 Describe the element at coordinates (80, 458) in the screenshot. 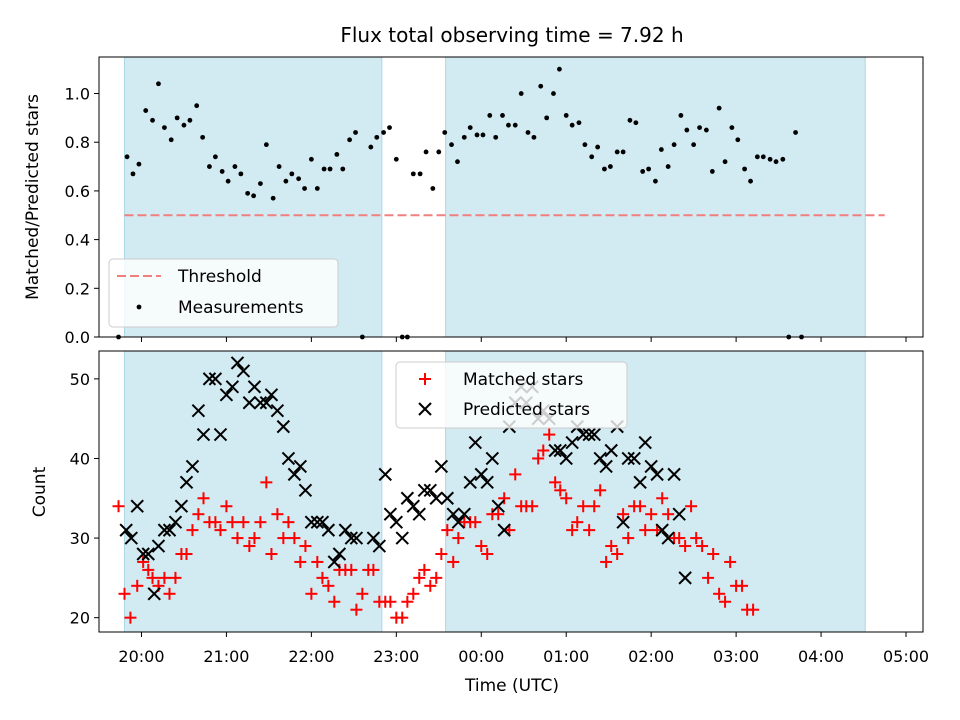

I see `y-tick-label-bottom: 40` at that location.